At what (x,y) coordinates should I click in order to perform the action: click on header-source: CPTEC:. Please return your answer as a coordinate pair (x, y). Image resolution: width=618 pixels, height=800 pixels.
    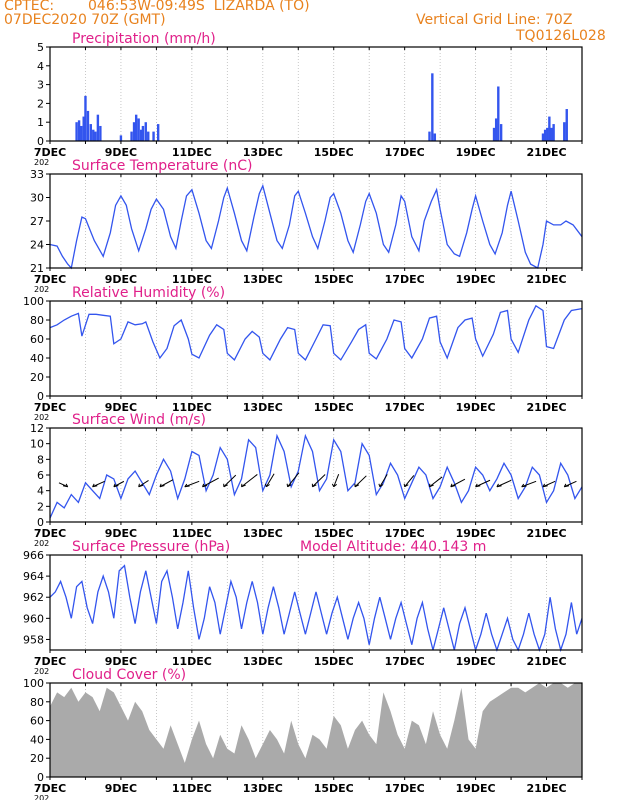
    Looking at the image, I should click on (29, 7).